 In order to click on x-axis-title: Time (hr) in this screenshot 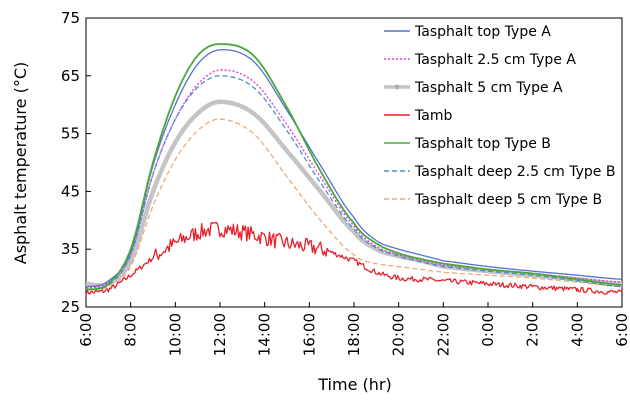, I will do `click(354, 384)`.